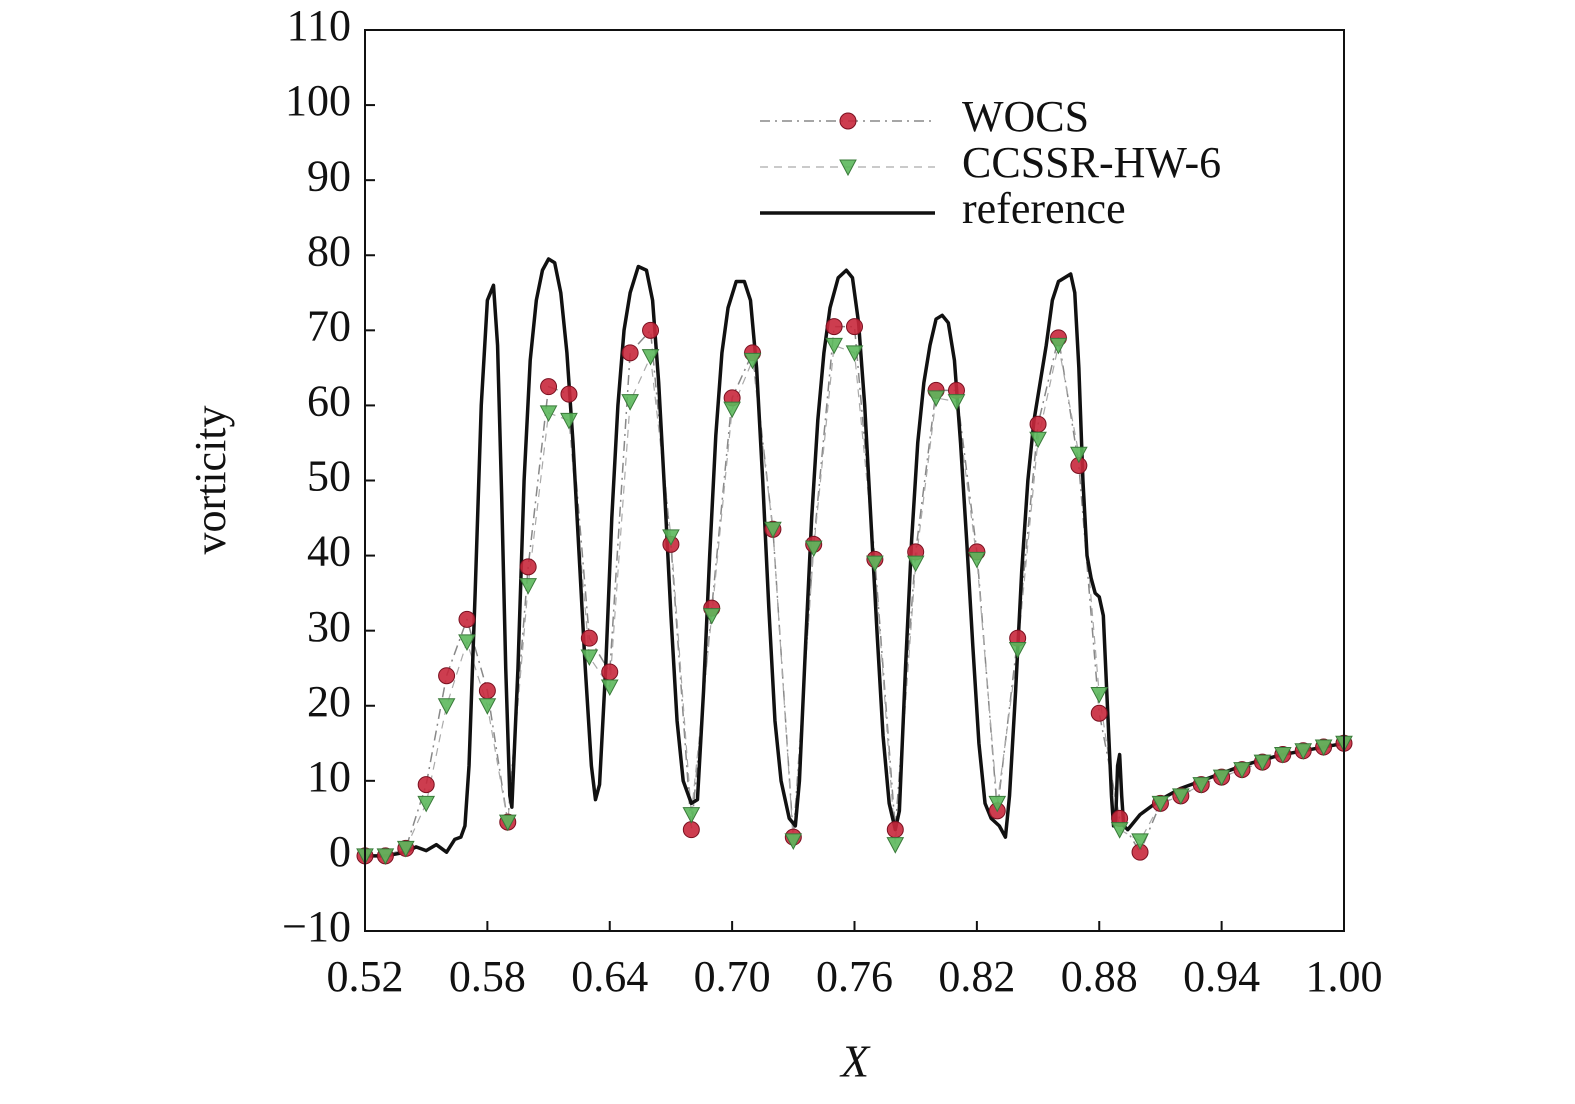 This screenshot has width=1575, height=1104. What do you see at coordinates (329, 626) in the screenshot?
I see `y-tick-label: 30` at bounding box center [329, 626].